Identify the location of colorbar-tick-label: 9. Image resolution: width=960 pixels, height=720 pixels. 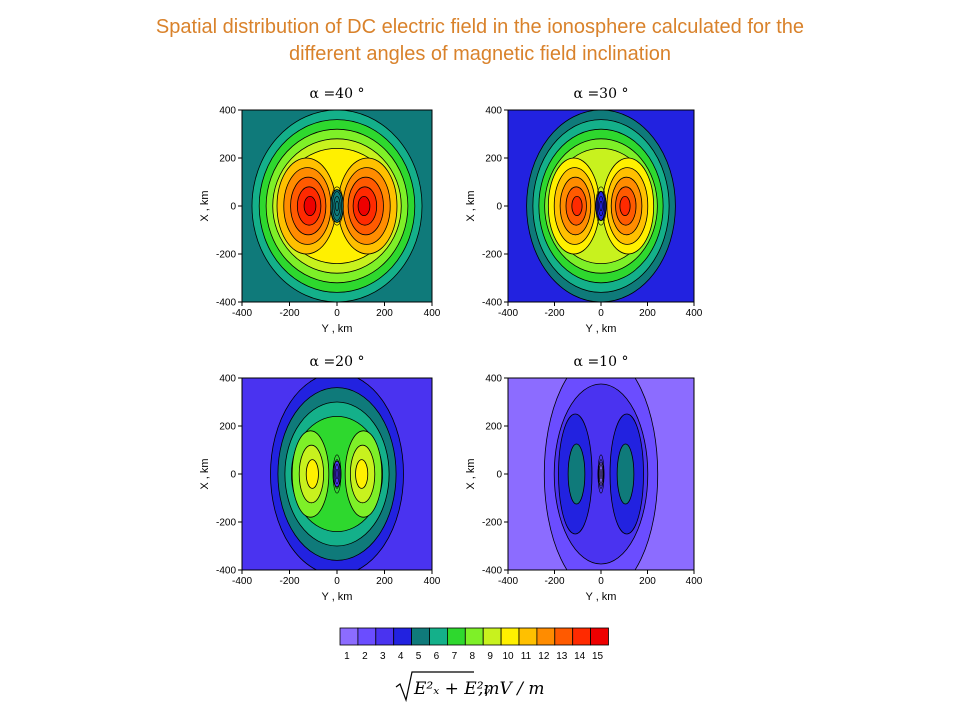
(490, 656).